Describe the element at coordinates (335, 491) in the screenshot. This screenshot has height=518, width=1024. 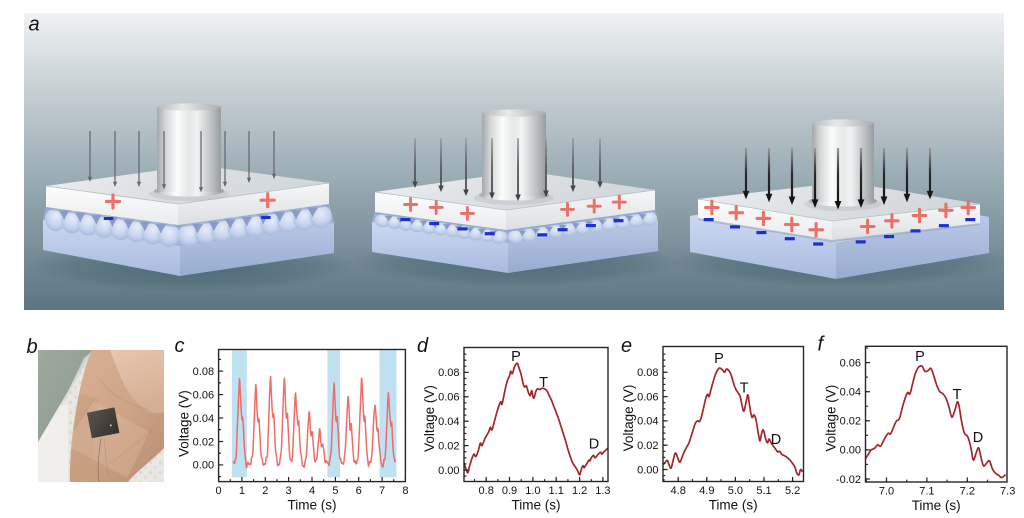
I see `svg-text: 5` at that location.